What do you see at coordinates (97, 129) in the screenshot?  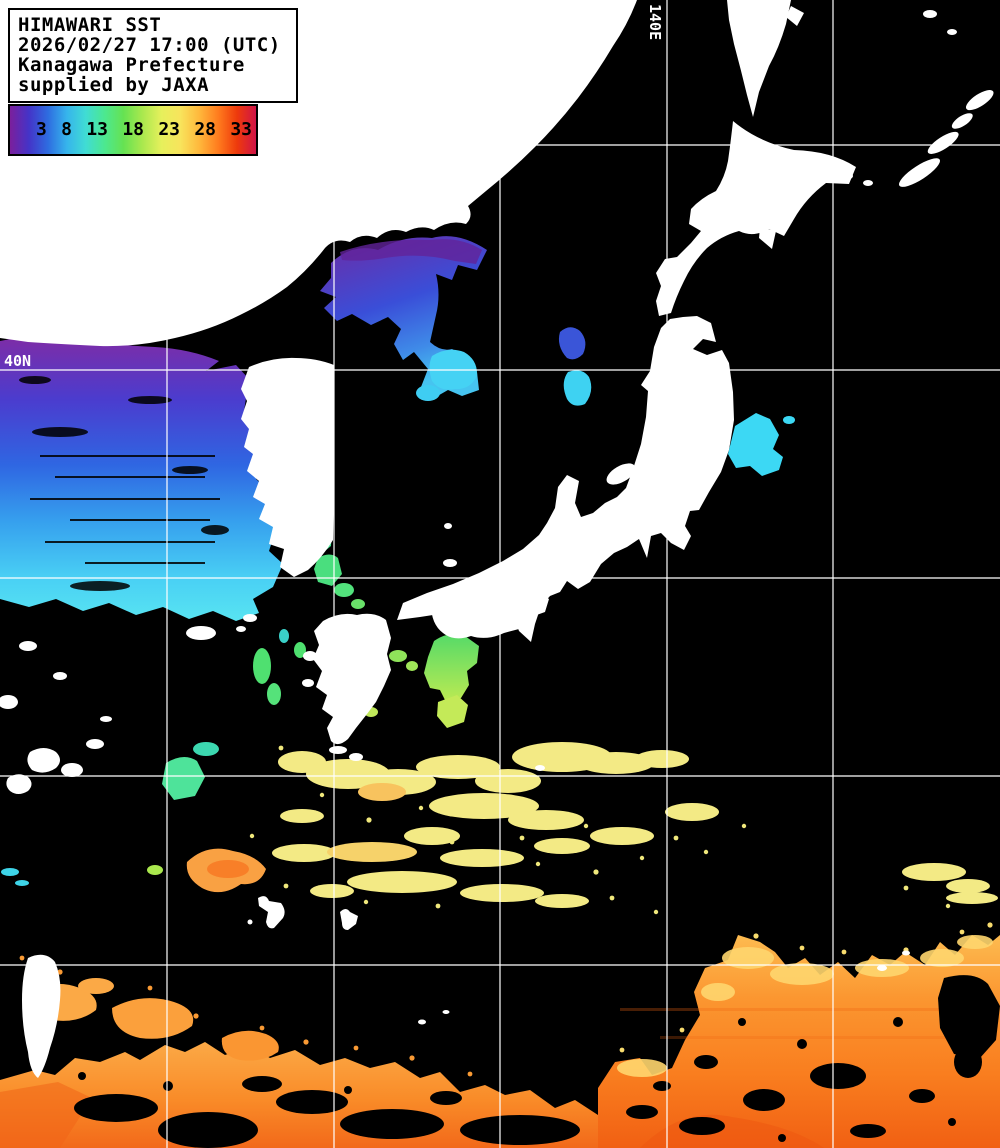 I see `colorbar-tick: 13` at bounding box center [97, 129].